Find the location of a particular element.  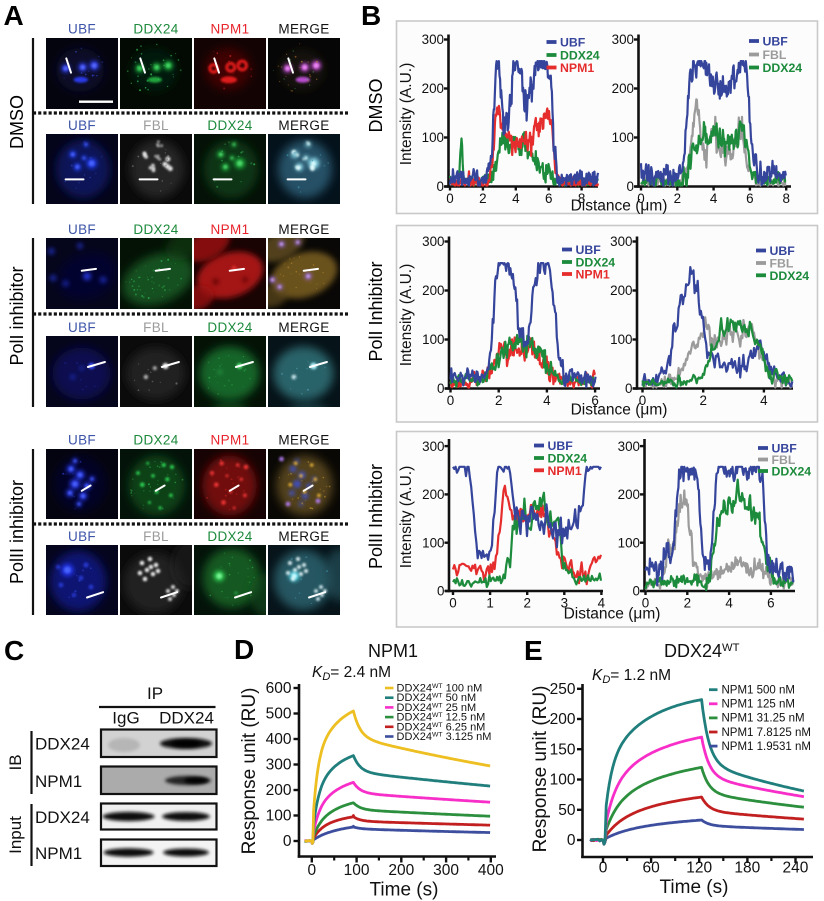

svg-text: 3 is located at coordinates (564, 603).